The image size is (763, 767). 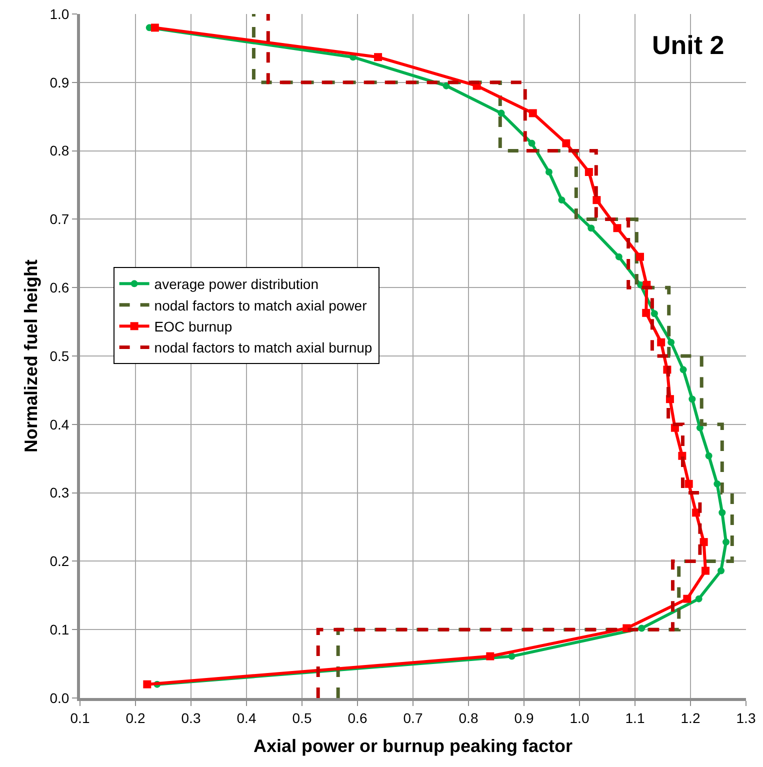 What do you see at coordinates (191, 718) in the screenshot?
I see `x-tick-label: 0.3` at bounding box center [191, 718].